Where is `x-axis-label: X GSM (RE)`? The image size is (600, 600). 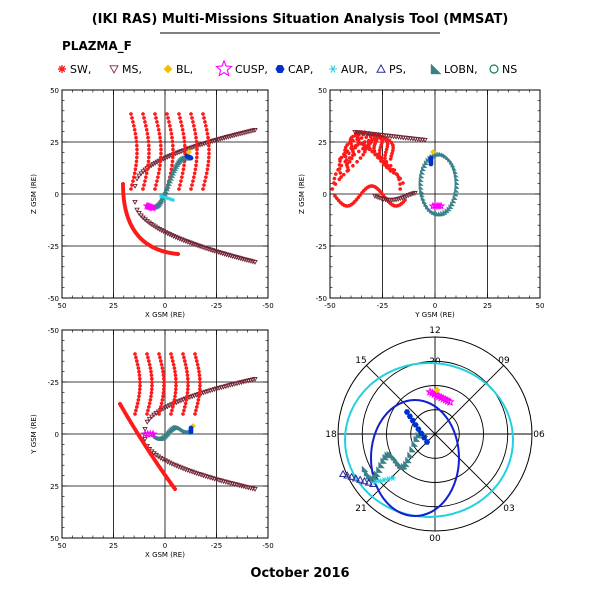
x-axis-label: X GSM (RE) is located at coordinates (165, 555).